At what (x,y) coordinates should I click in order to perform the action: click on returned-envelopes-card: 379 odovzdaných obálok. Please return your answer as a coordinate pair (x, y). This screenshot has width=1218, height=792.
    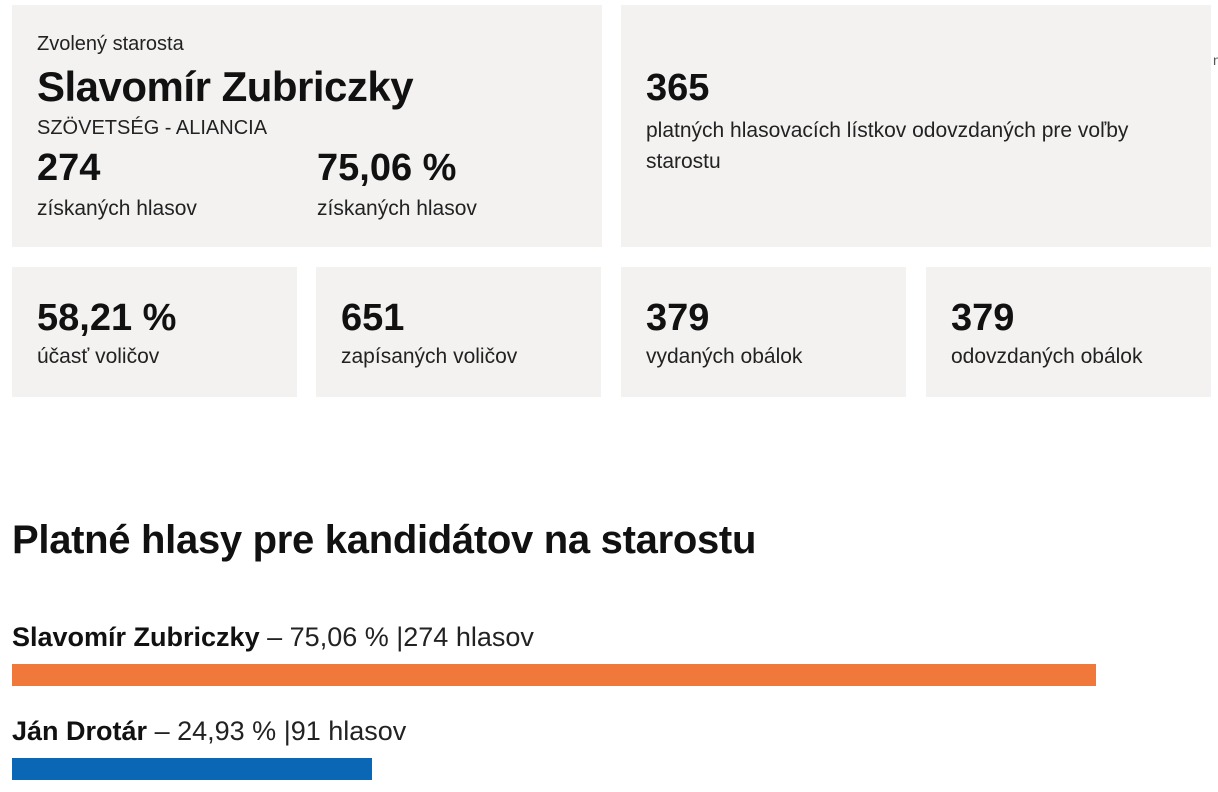
    Looking at the image, I should click on (1068, 332).